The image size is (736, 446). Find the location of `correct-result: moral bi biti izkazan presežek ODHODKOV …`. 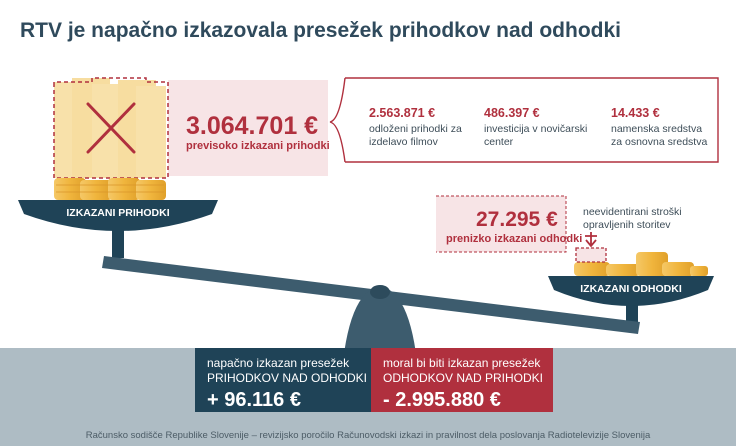

correct-result: moral bi biti izkazan presežek ODHODKOV … is located at coordinates (462, 380).